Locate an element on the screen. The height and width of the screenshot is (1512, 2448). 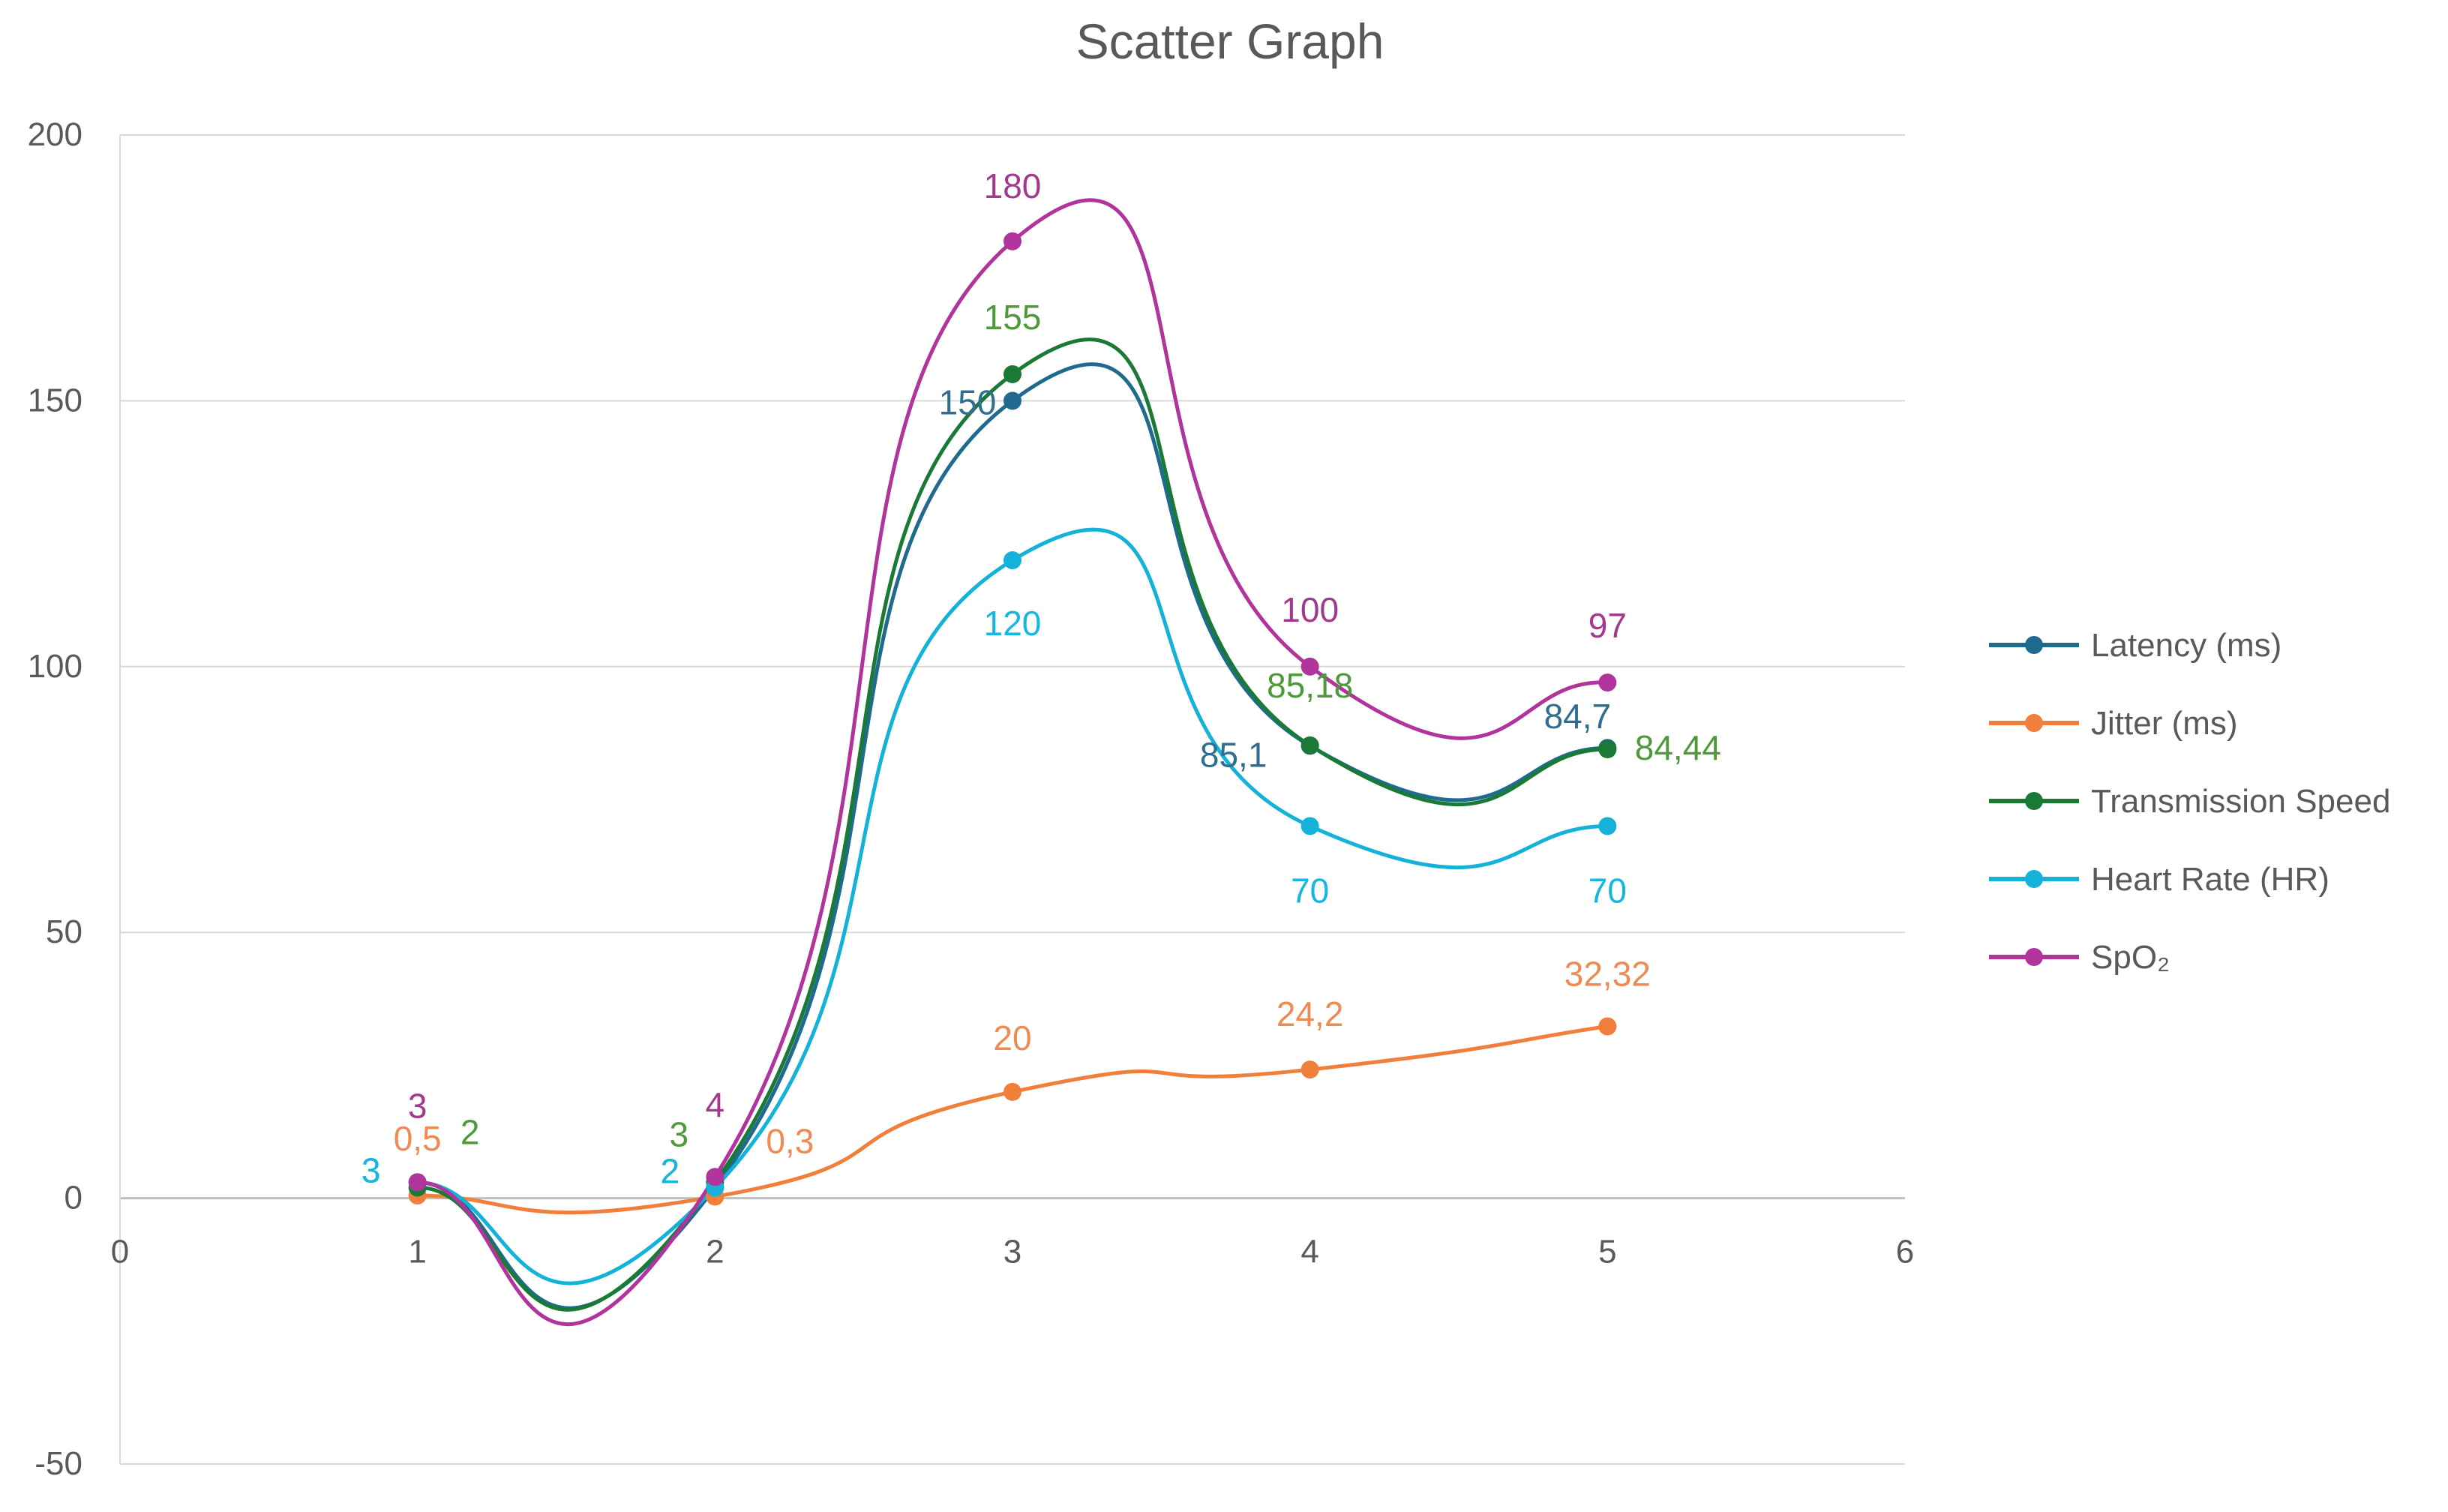
y-tick-label: 200 is located at coordinates (55, 134).